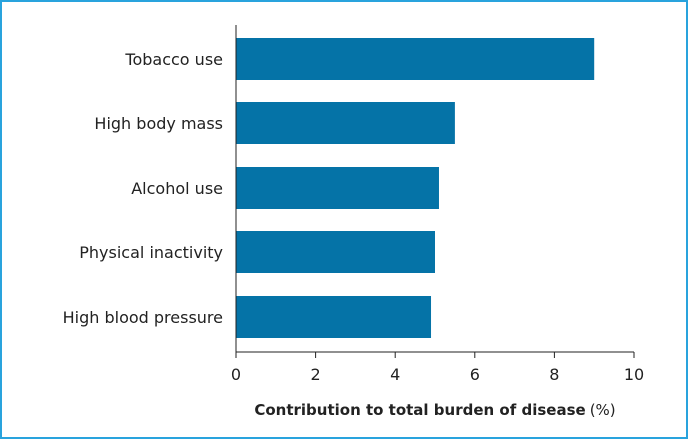 Image resolution: width=688 pixels, height=439 pixels. I want to click on x-tick-label: 6, so click(475, 374).